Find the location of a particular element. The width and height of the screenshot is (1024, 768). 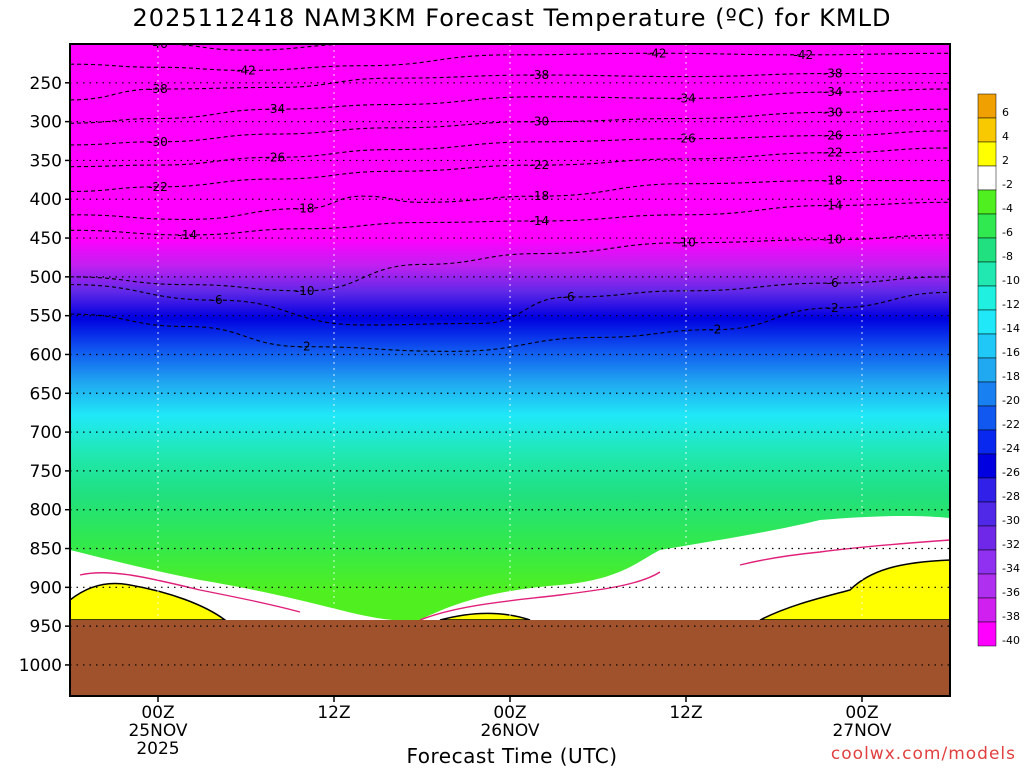

freezing-line is located at coordinates (514, 580).